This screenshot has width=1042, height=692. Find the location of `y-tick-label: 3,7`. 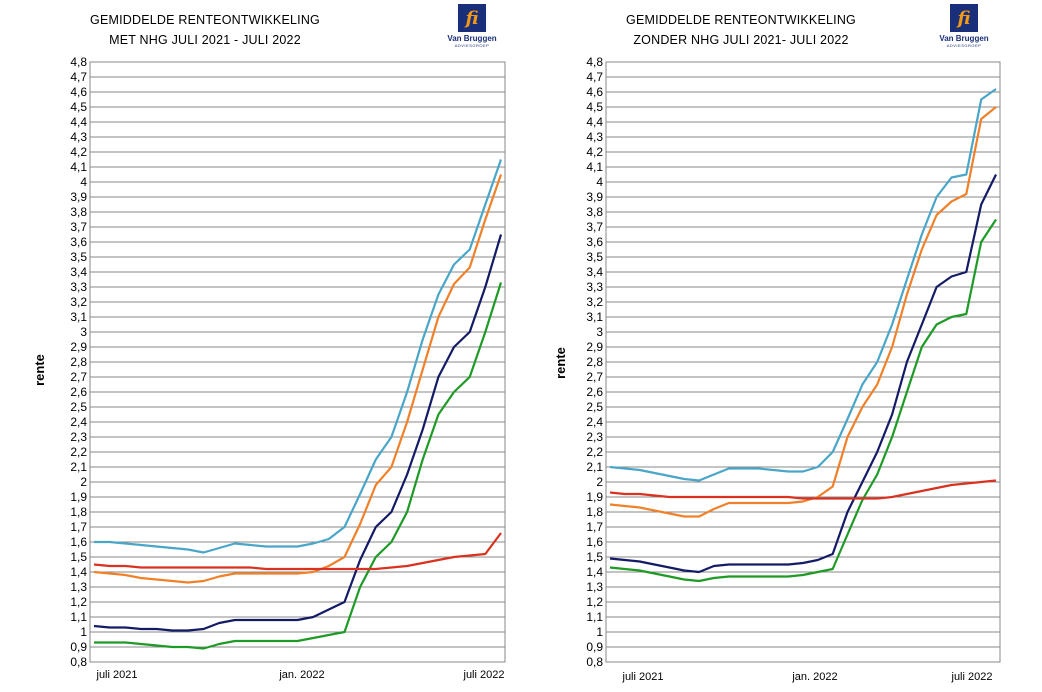

y-tick-label: 3,7 is located at coordinates (78, 227).